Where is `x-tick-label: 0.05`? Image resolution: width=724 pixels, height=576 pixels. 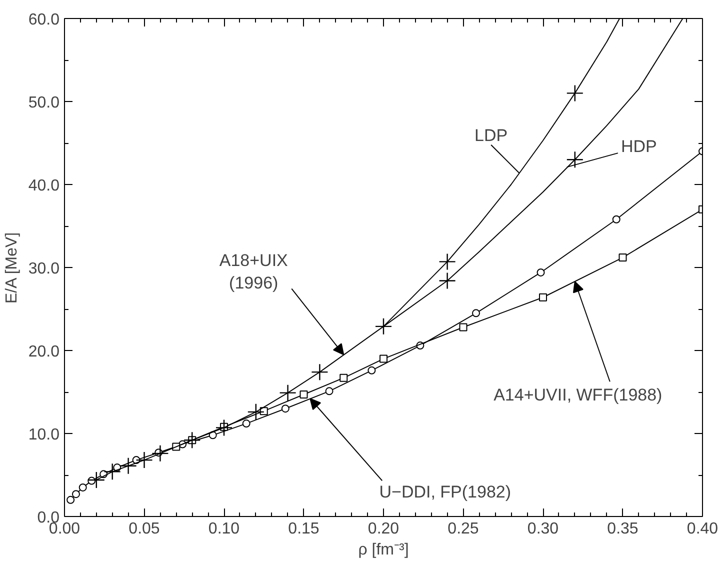 x-tick-label: 0.05 is located at coordinates (144, 529).